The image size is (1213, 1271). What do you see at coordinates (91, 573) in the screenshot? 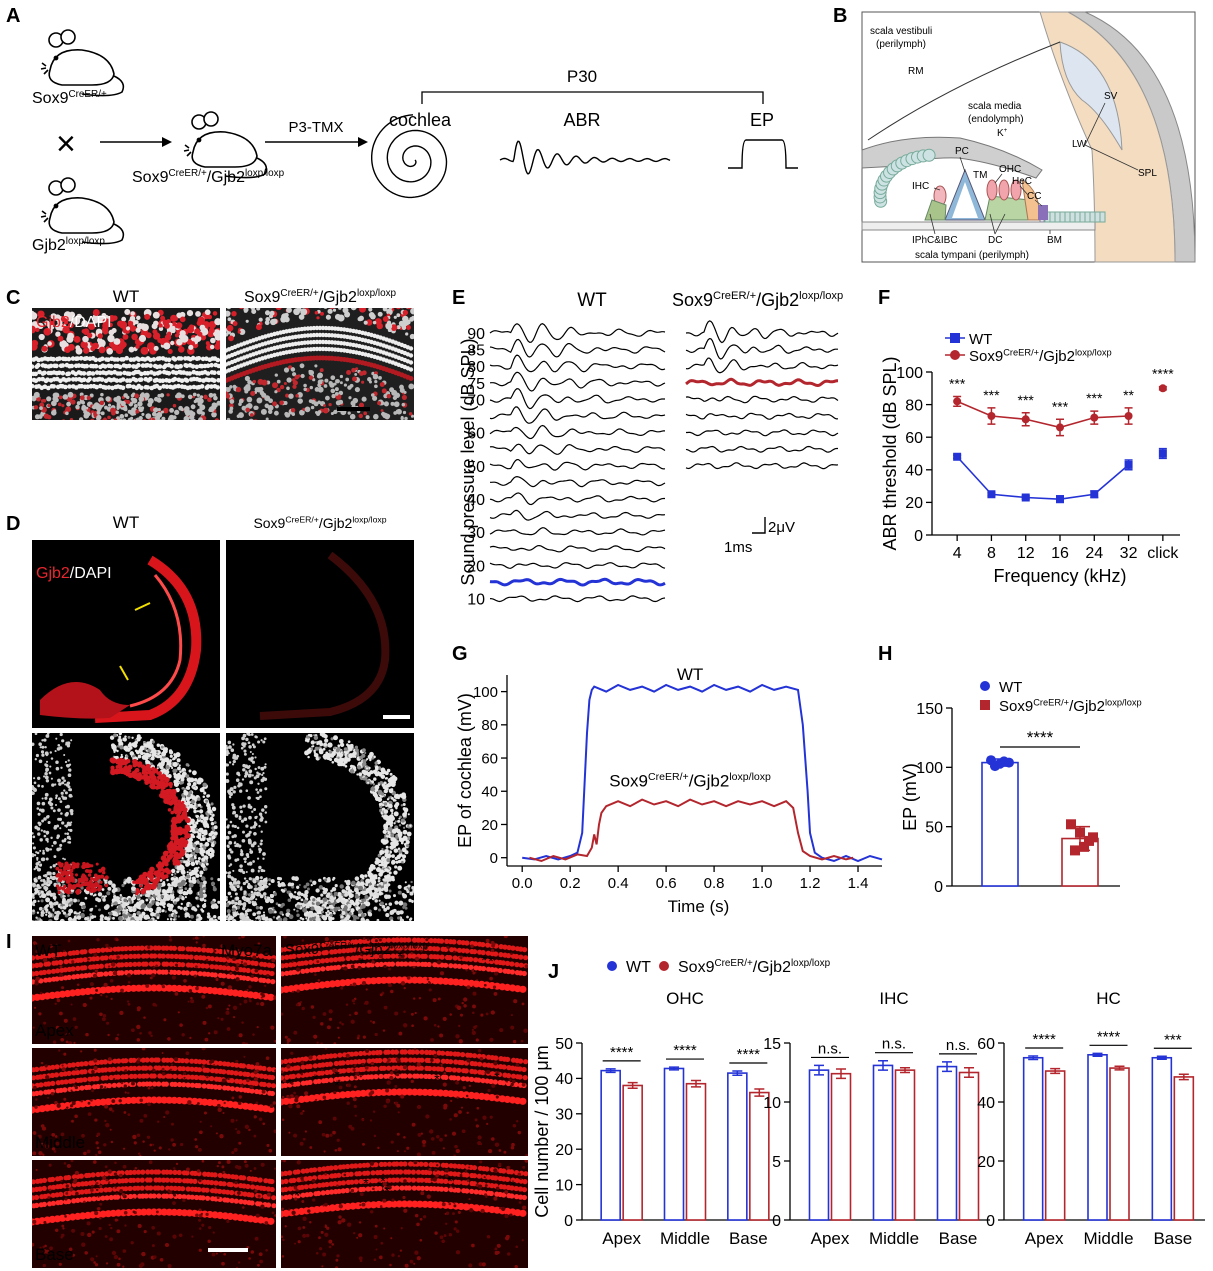
I see `text-part: /DAPI` at bounding box center [91, 573].